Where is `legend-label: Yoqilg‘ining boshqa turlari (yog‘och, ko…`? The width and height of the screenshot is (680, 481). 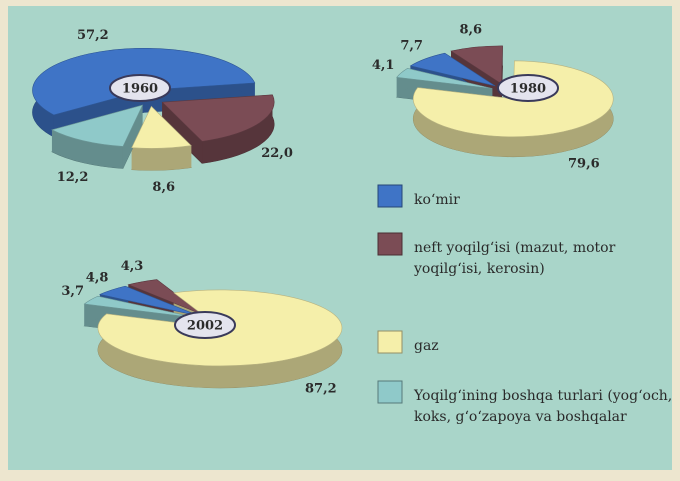
legend-label: Yoqilg‘ining boshqa turlari (yog‘och, ko… is located at coordinates (543, 406).